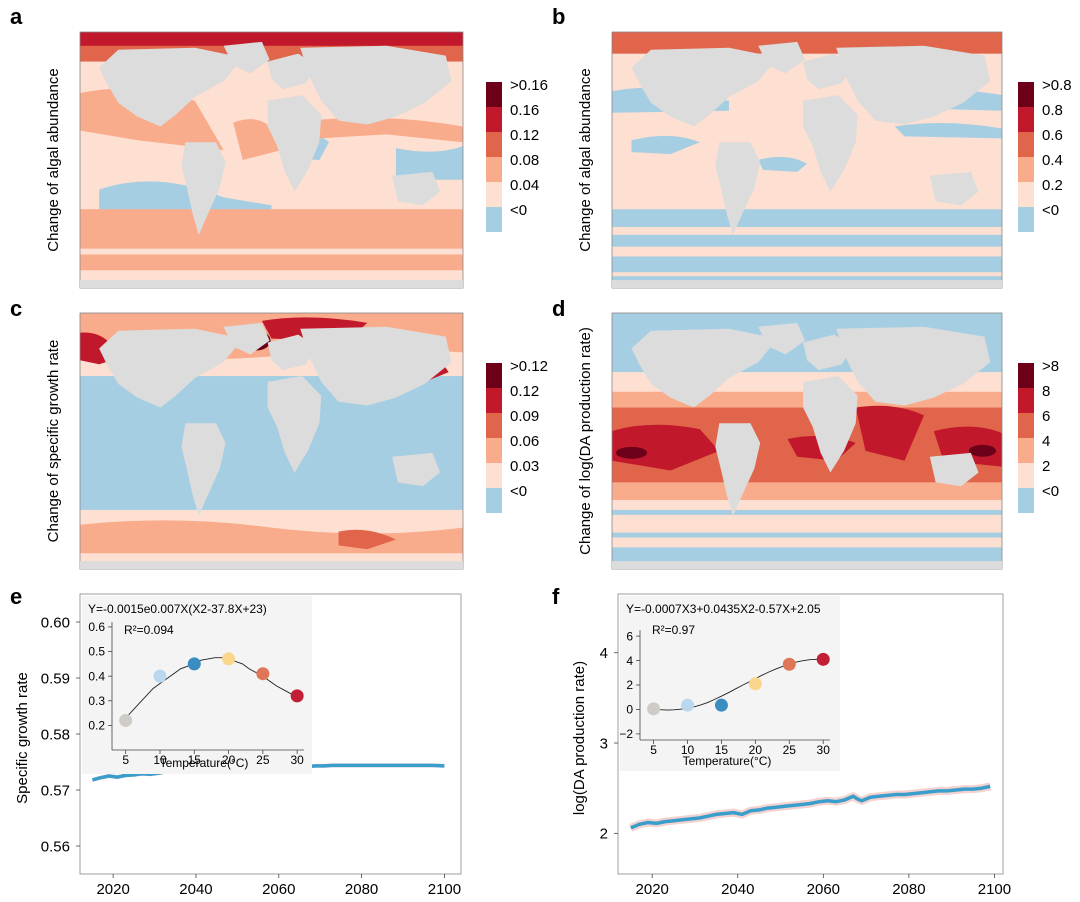 The height and width of the screenshot is (902, 1080). What do you see at coordinates (604, 653) in the screenshot?
I see `f-main-ytick-label-2: 4` at bounding box center [604, 653].